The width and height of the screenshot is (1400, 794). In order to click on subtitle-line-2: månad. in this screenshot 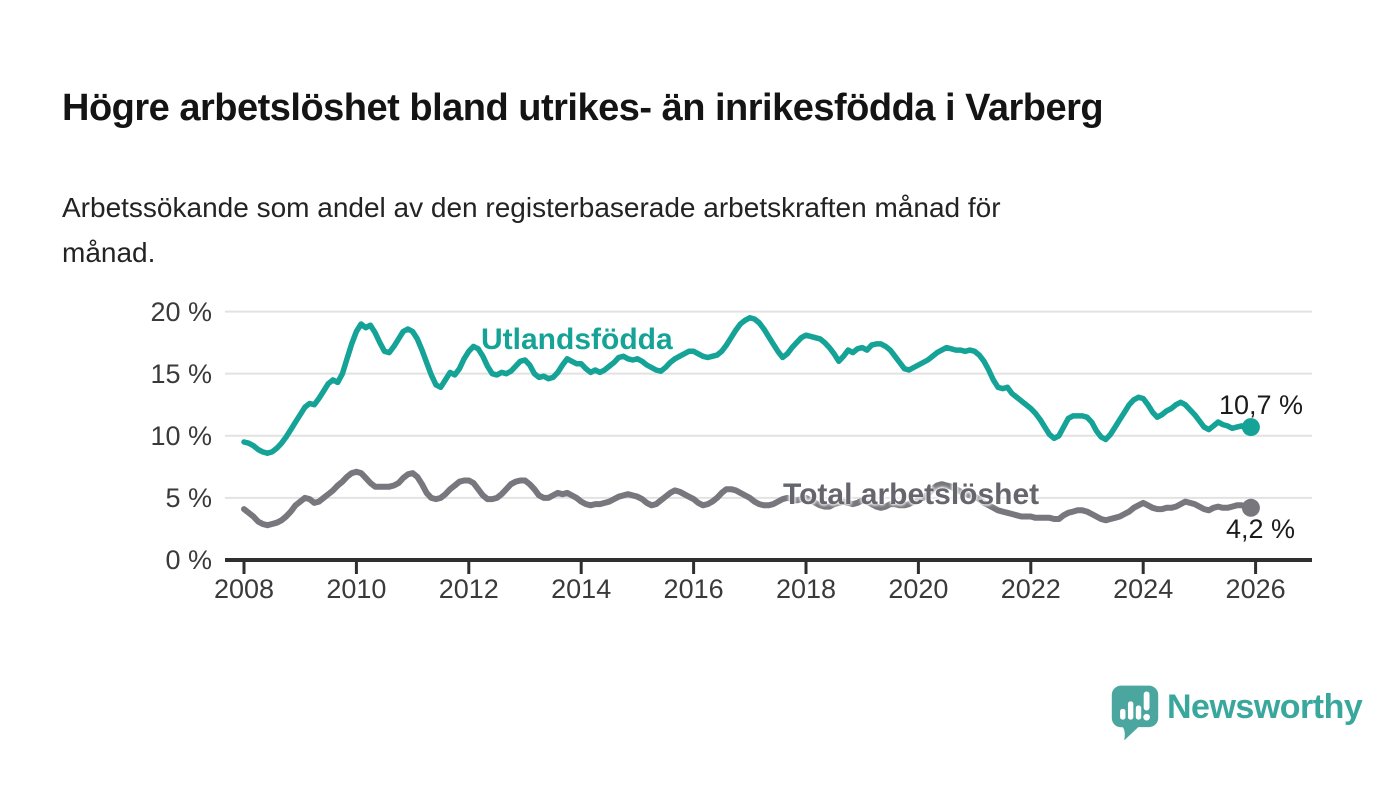, I will do `click(109, 253)`.